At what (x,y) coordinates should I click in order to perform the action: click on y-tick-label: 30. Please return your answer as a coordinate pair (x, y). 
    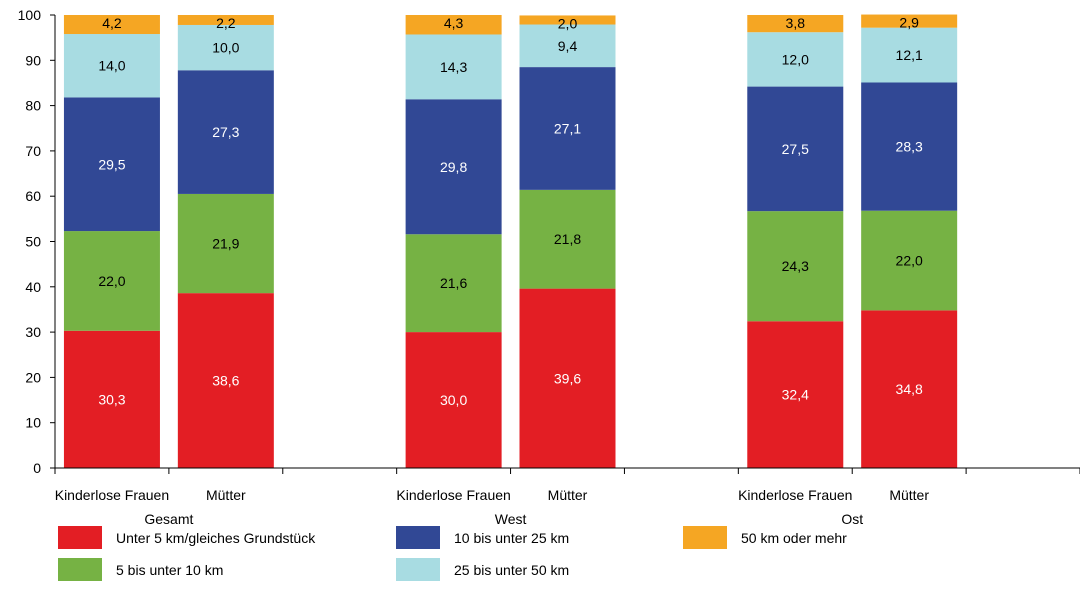
    Looking at the image, I should click on (33, 332).